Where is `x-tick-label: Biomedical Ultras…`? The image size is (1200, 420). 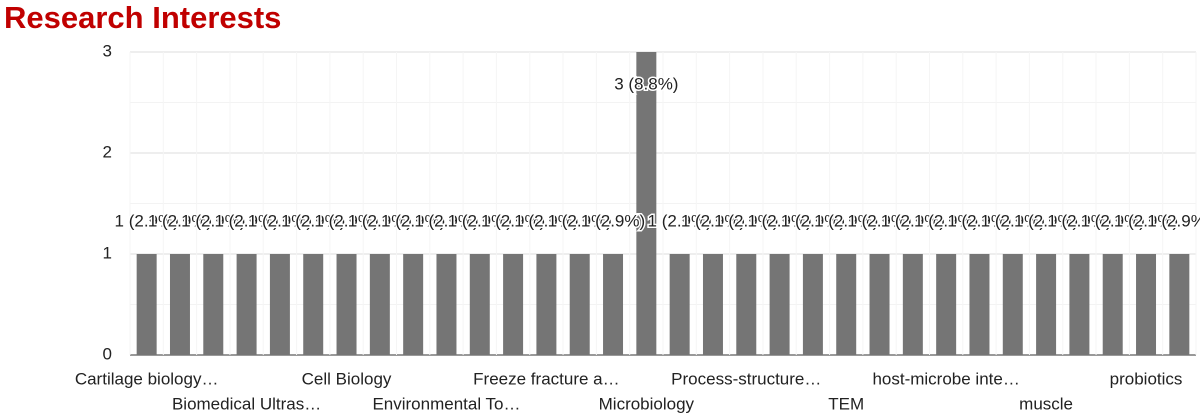
x-tick-label: Biomedical Ultras… is located at coordinates (246, 403).